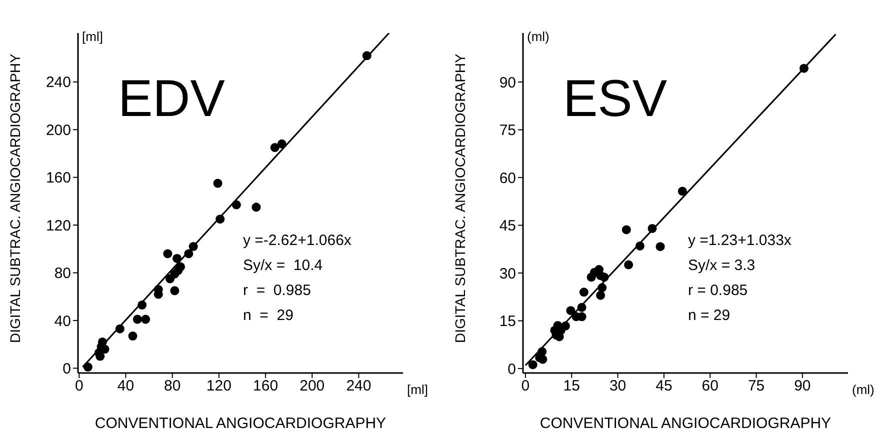 Image resolution: width=895 pixels, height=441 pixels. Describe the element at coordinates (538, 36) in the screenshot. I see `annotation: (ml)` at that location.